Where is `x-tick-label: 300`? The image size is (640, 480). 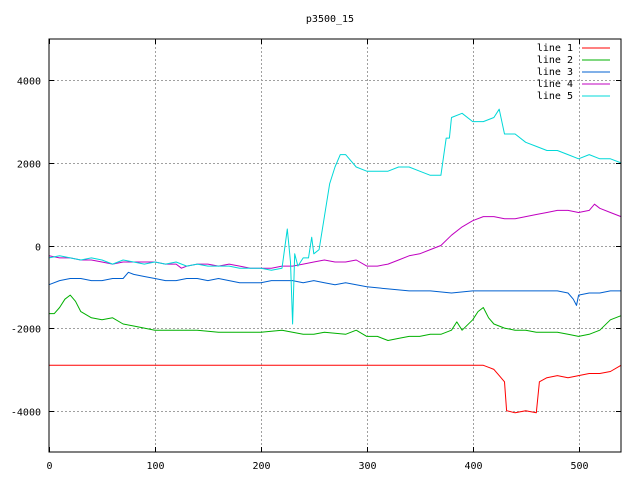 x-tick-label: 300 is located at coordinates (367, 466).